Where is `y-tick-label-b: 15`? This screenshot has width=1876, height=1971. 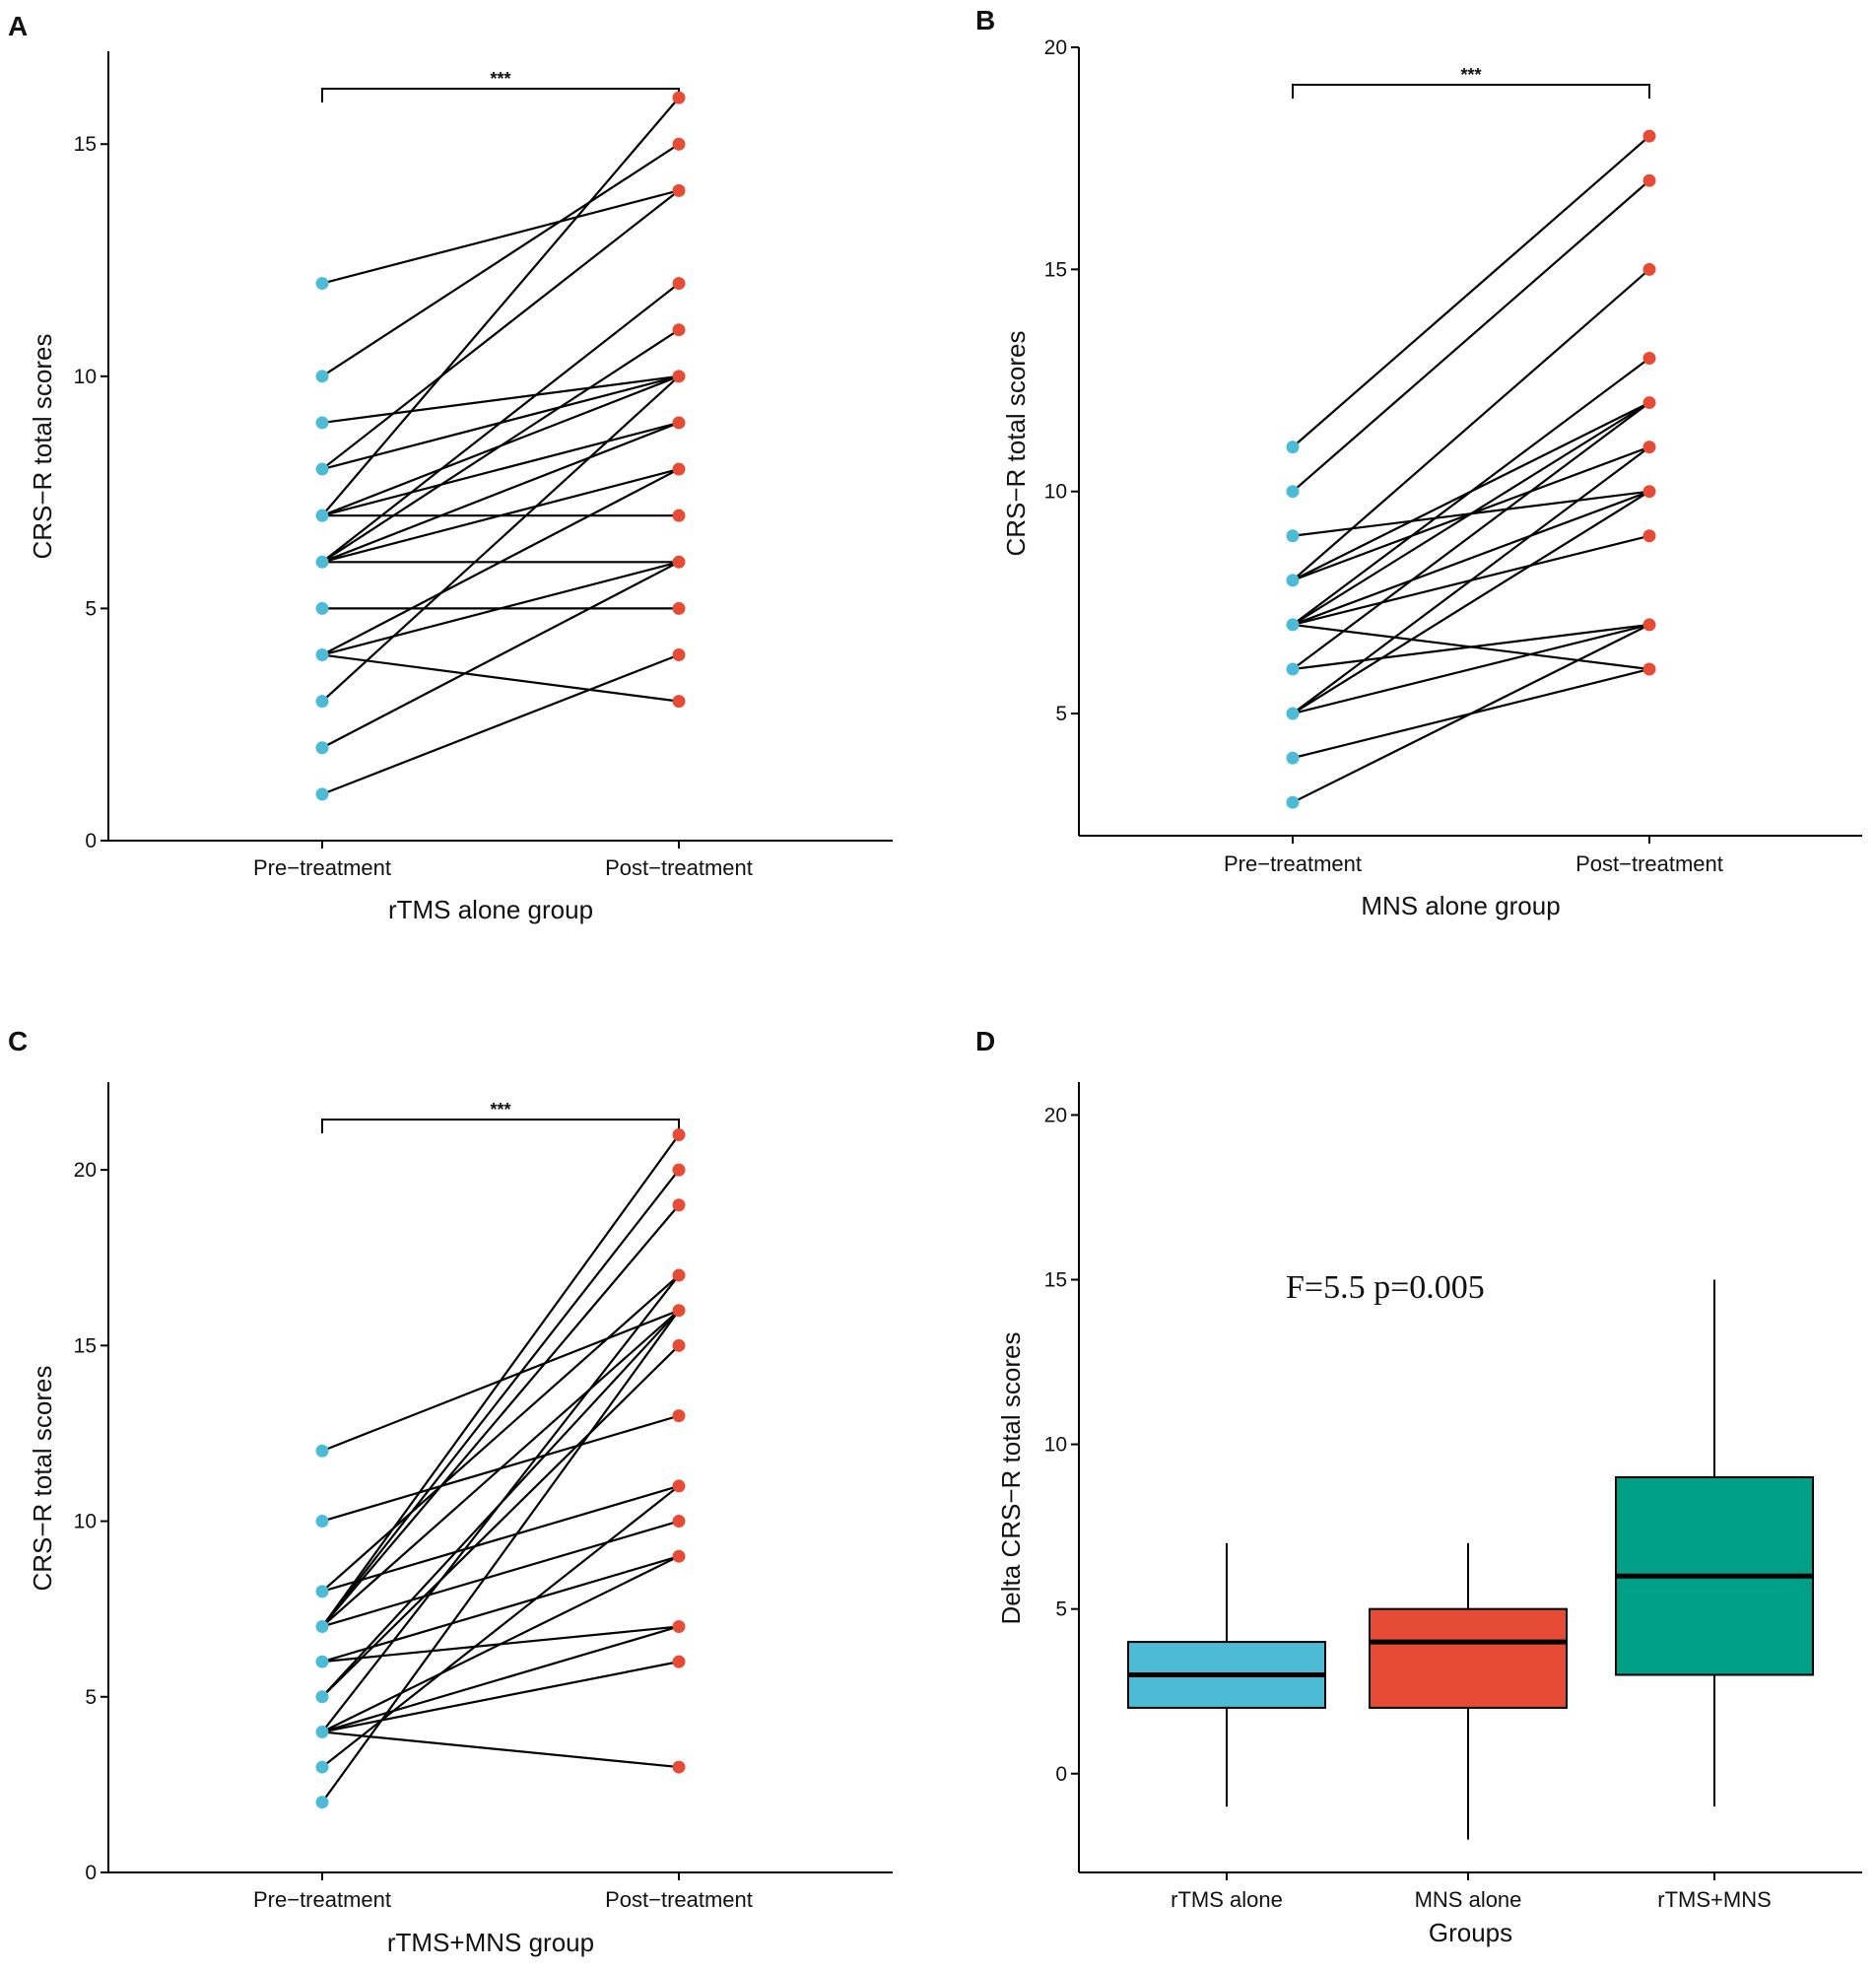
y-tick-label-b: 15 is located at coordinates (1055, 269).